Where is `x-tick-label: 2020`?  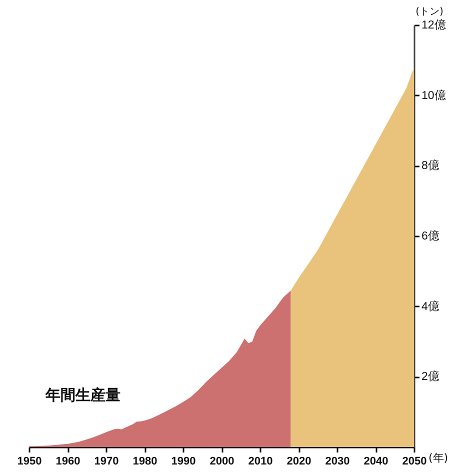 x-tick-label: 2020 is located at coordinates (299, 462).